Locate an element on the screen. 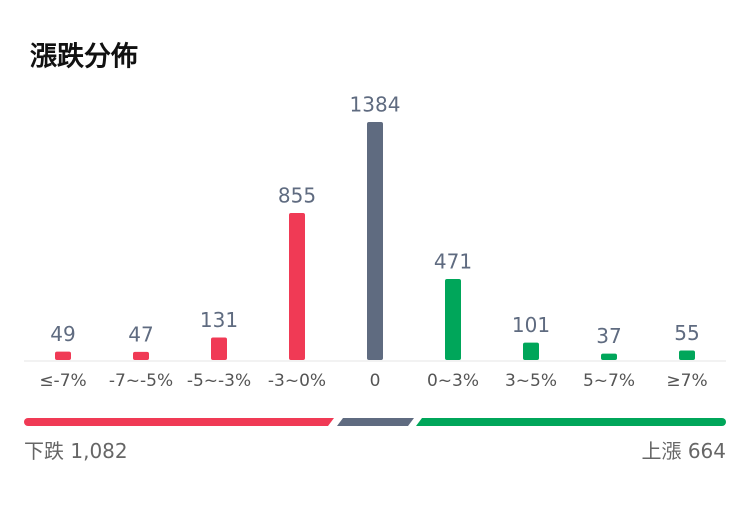 Image resolution: width=750 pixels, height=507 pixels. value-label: 101 is located at coordinates (531, 325).